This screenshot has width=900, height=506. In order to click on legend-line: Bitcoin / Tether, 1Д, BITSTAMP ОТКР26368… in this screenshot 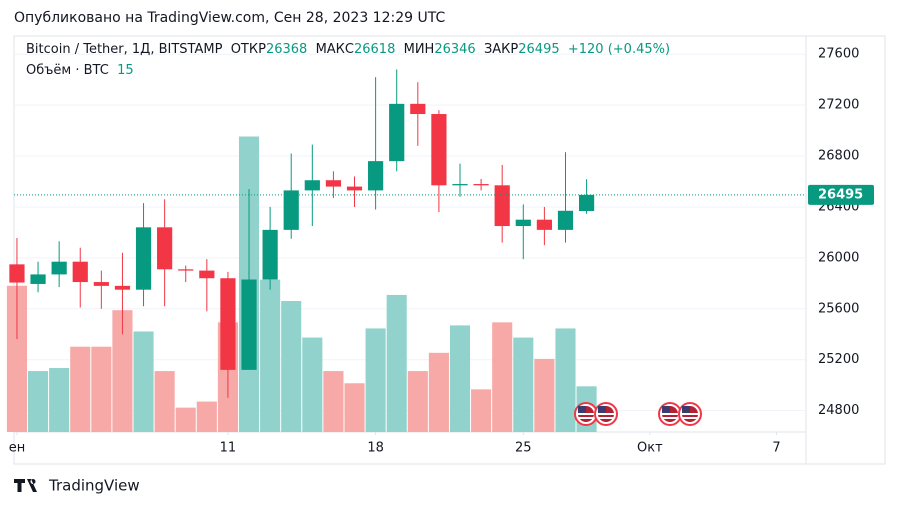, I will do `click(348, 49)`.